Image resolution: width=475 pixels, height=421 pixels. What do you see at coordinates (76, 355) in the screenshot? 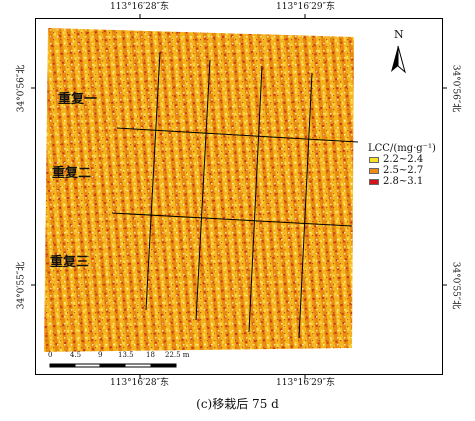
I see `scale-tick-label: 4.5` at bounding box center [76, 355].